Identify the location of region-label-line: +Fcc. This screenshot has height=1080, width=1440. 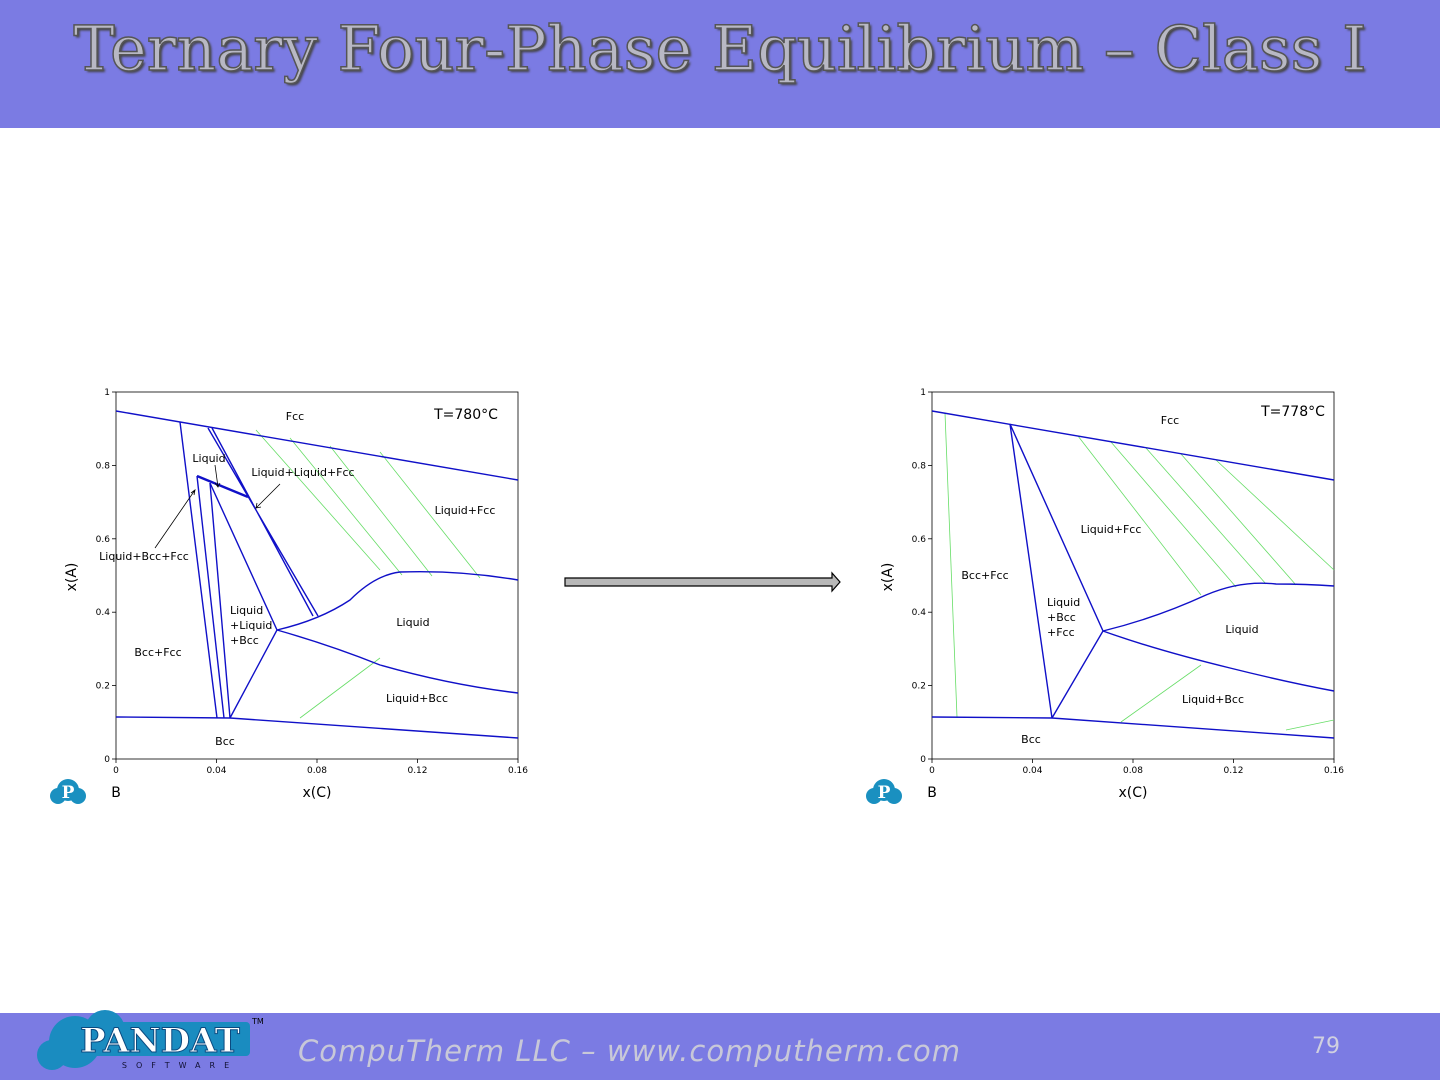
(1061, 632).